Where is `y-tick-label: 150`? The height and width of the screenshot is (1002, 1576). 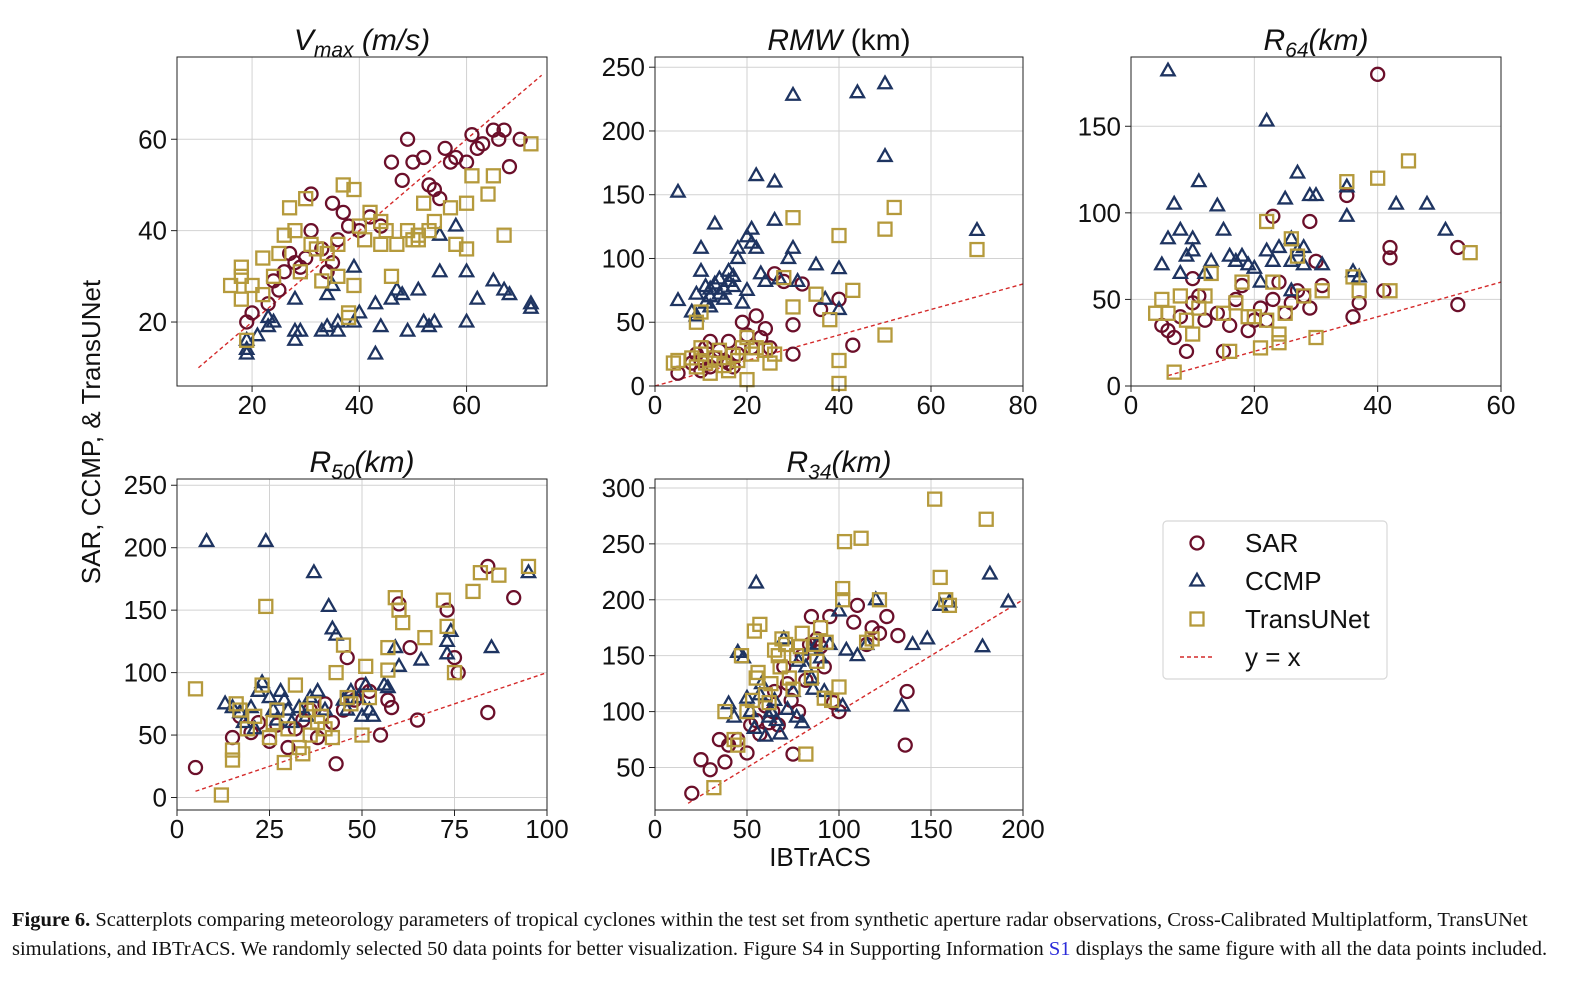
y-tick-label: 150 is located at coordinates (145, 610).